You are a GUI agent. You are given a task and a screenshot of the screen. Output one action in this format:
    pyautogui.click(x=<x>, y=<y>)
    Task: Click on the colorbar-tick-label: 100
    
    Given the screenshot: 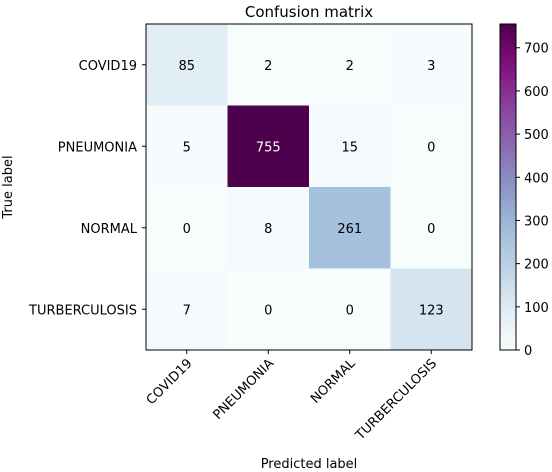 What is the action you would take?
    pyautogui.click(x=536, y=308)
    